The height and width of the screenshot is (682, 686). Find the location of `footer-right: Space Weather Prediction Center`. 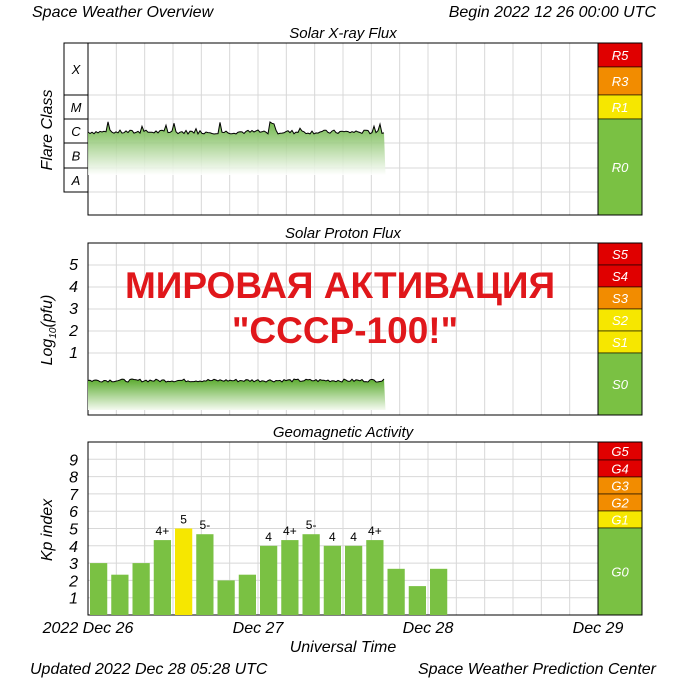

footer-right: Space Weather Prediction Center is located at coordinates (537, 669).